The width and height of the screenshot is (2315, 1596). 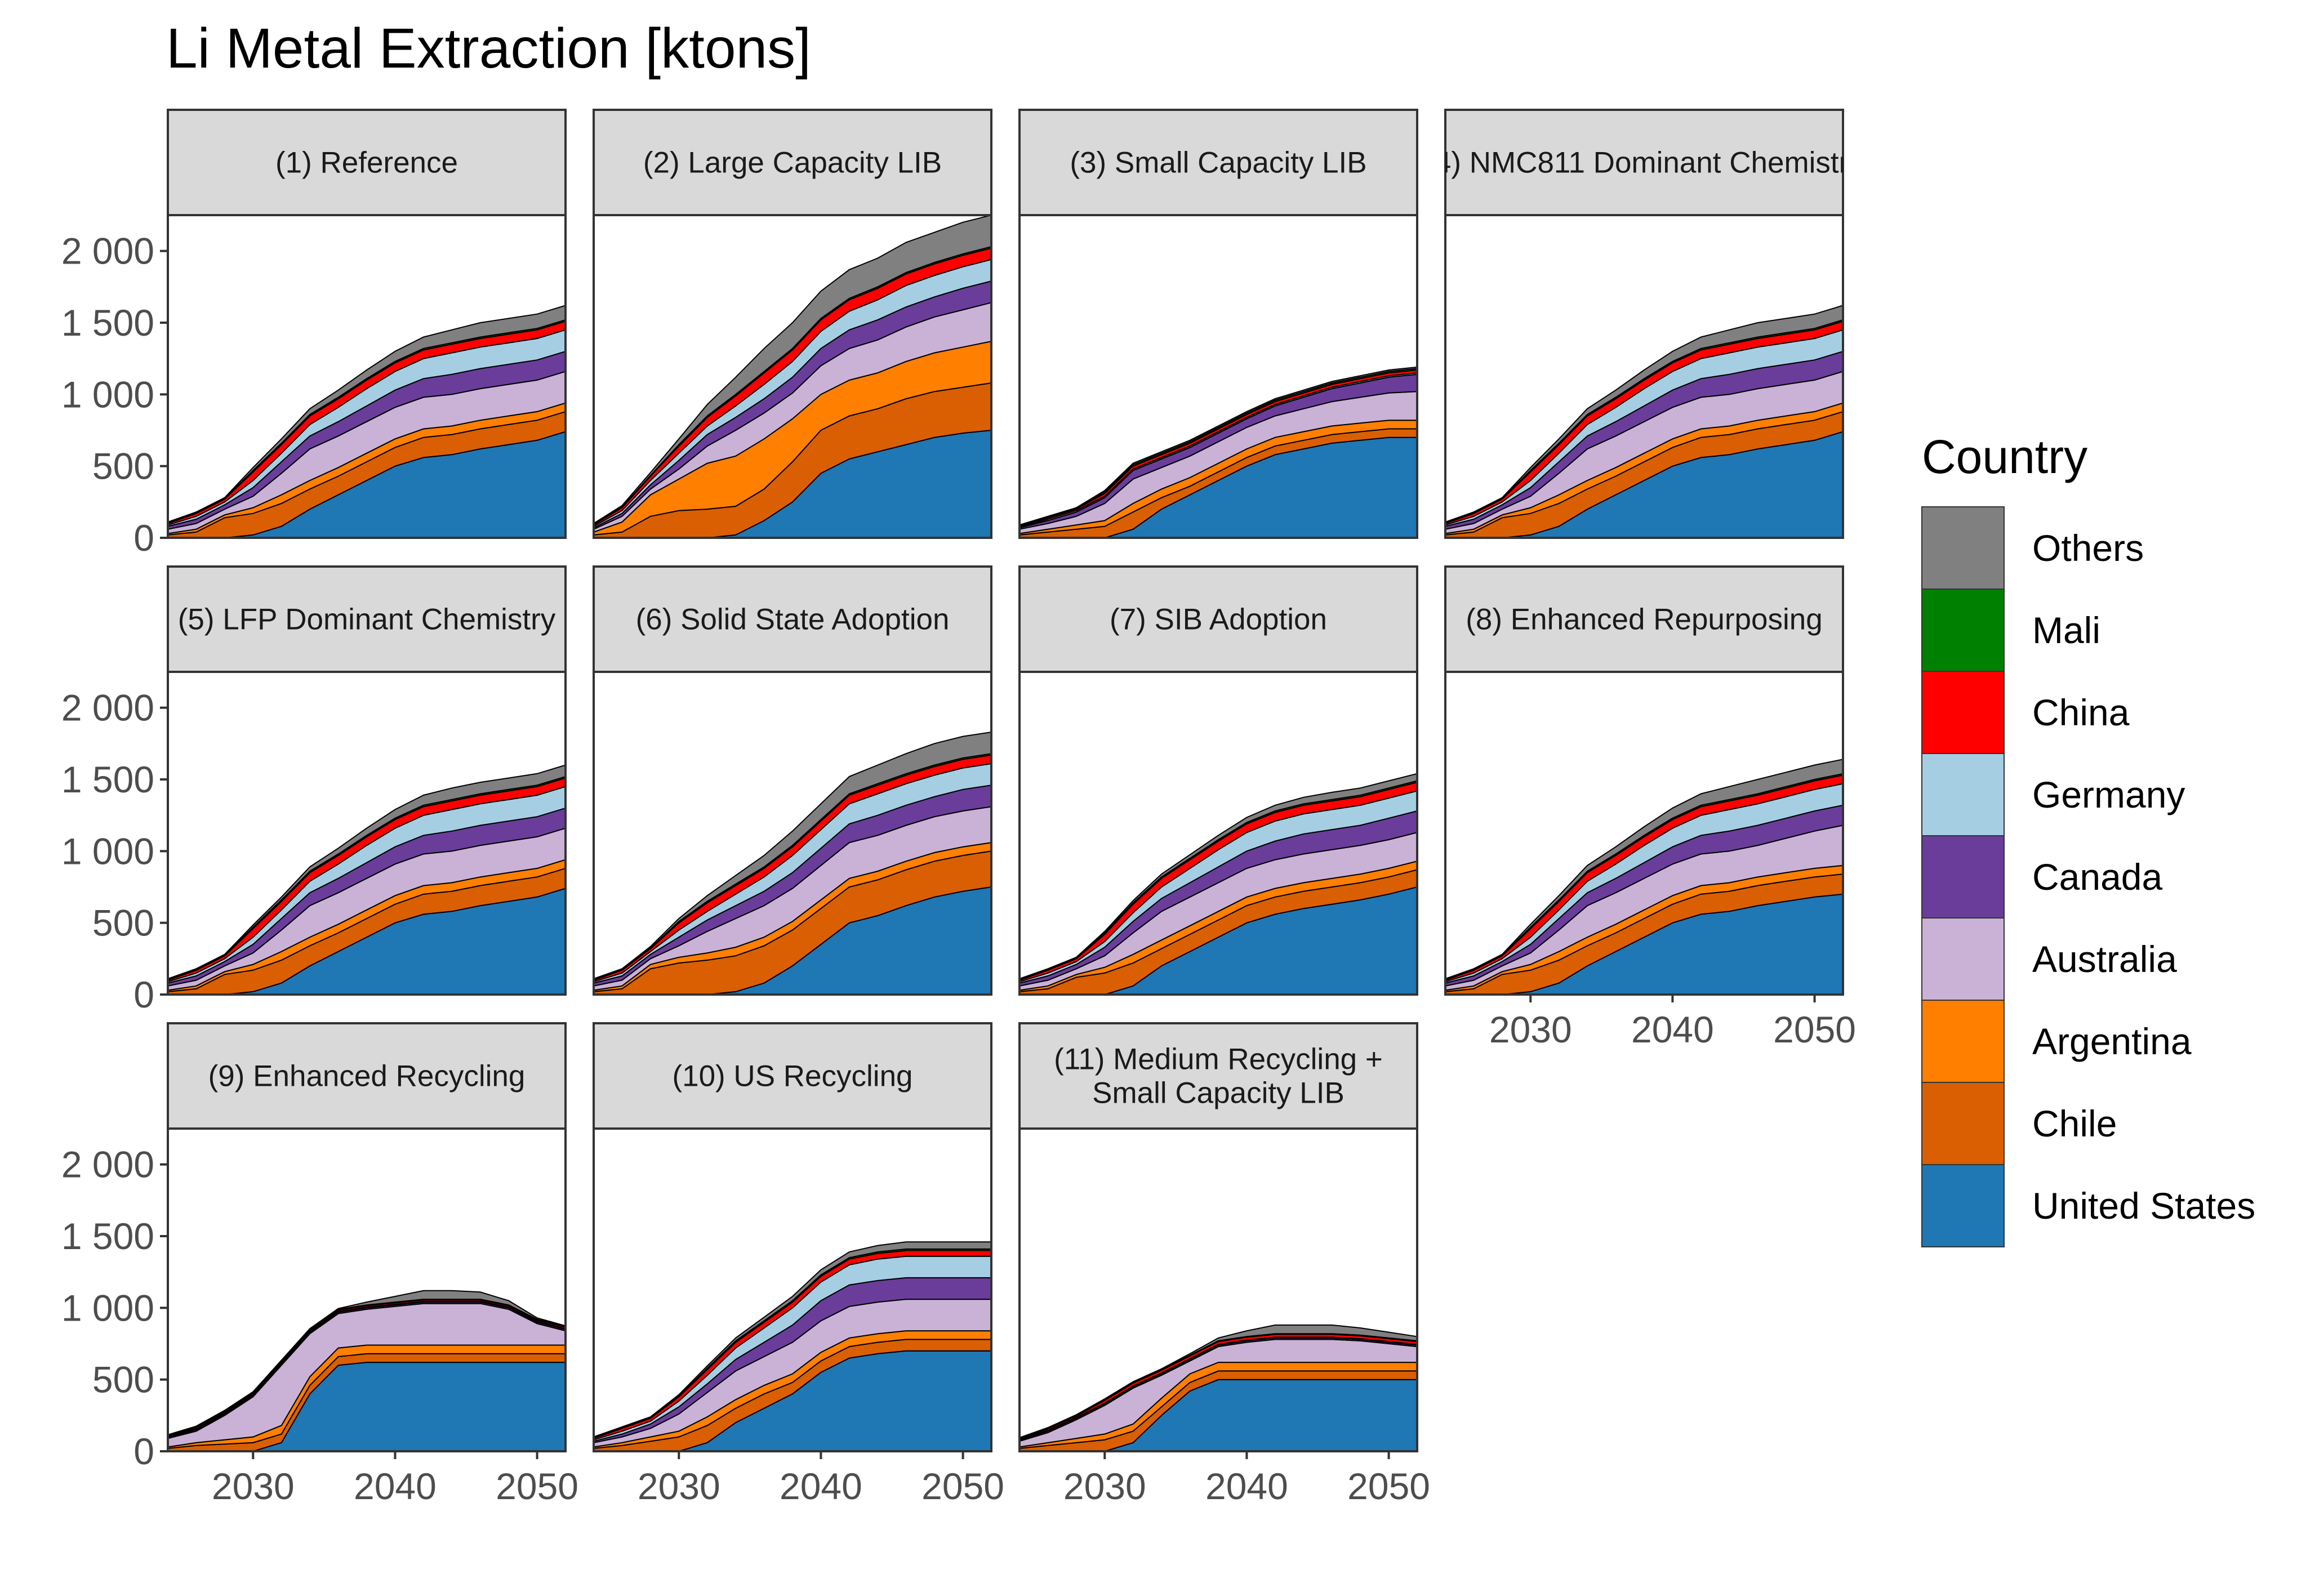 I want to click on panel: (10) US Recycling 2030 2040 2050, so click(x=798, y=1265).